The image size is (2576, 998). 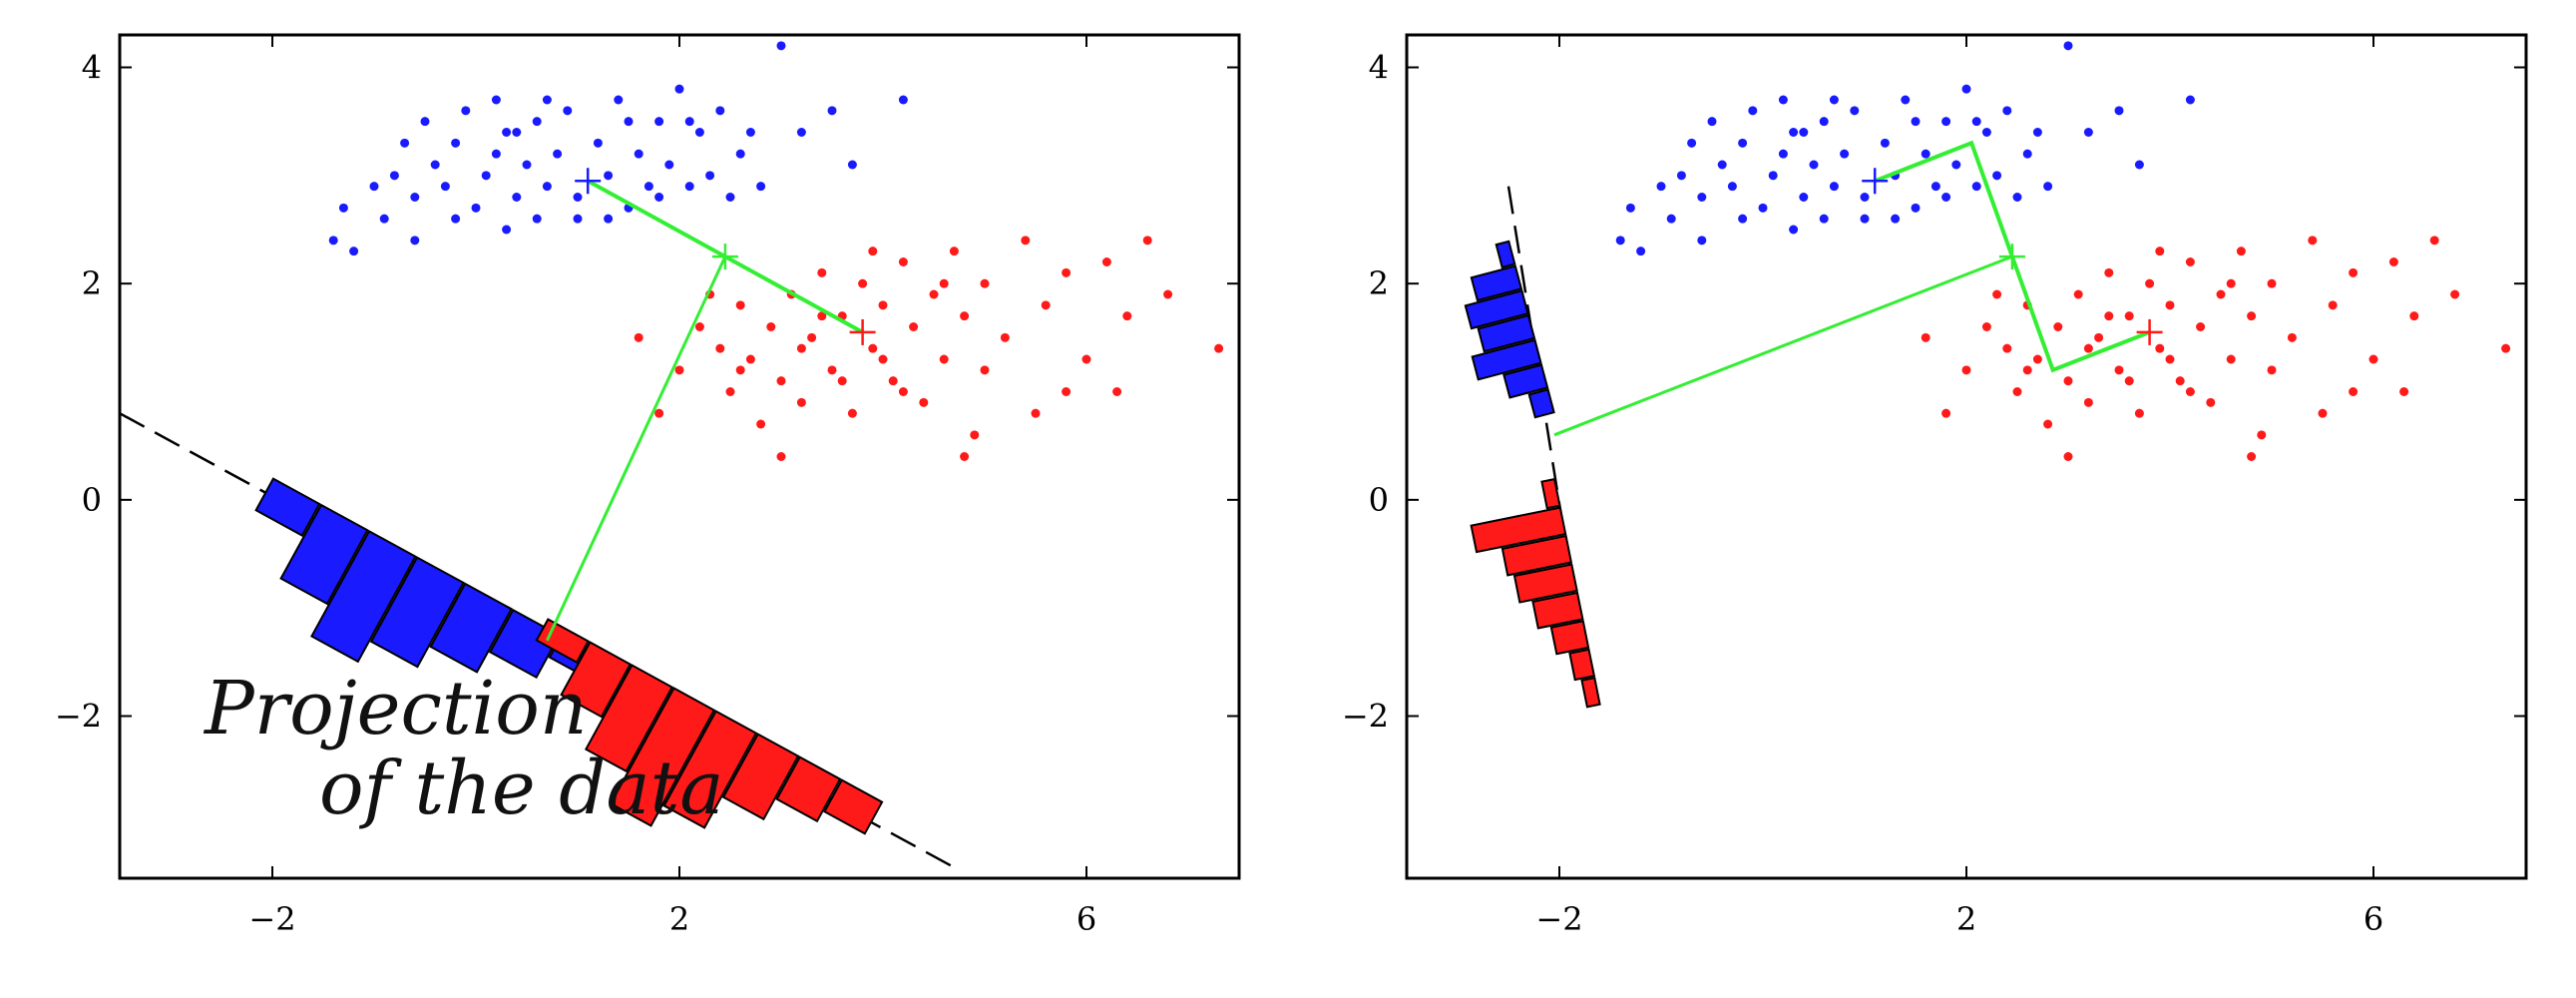 What do you see at coordinates (1379, 68) in the screenshot?
I see `right-y-tick-label: 4` at bounding box center [1379, 68].